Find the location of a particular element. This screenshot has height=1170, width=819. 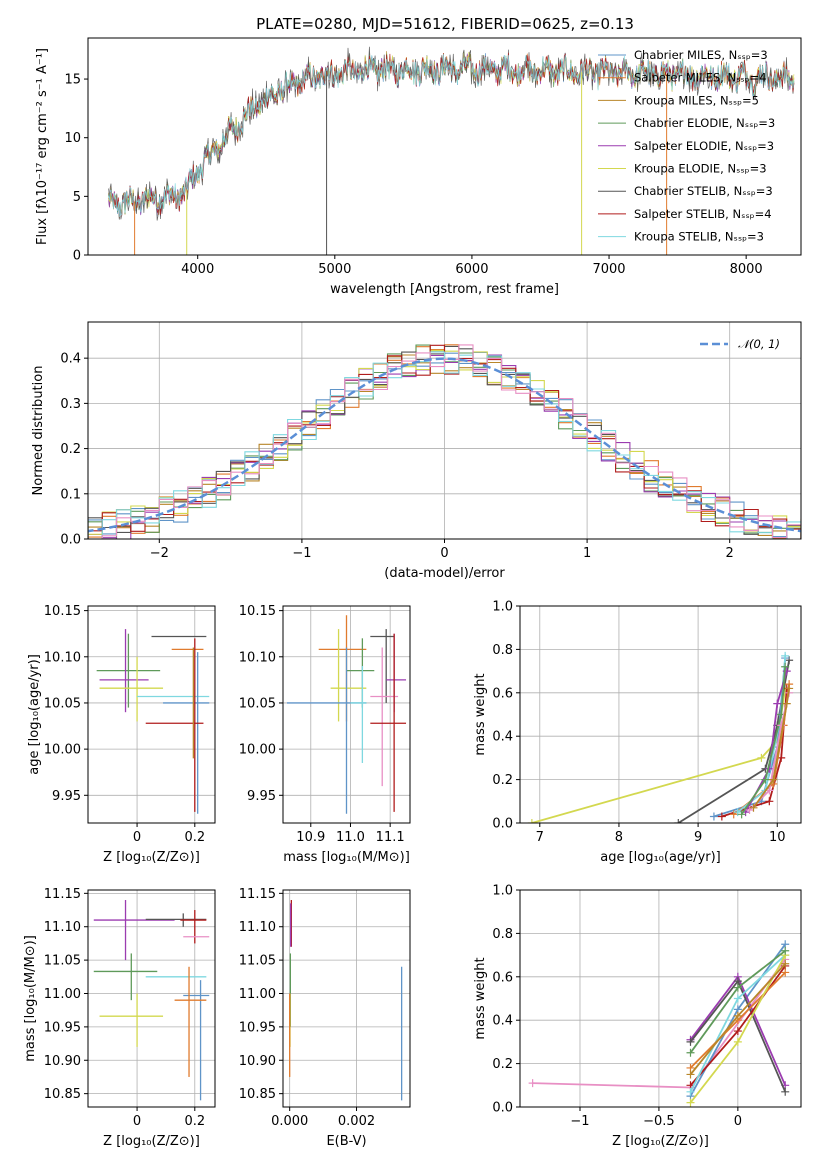

legend-entry: Salpeter MILES, Nₛₛₚ=4 is located at coordinates (700, 78).